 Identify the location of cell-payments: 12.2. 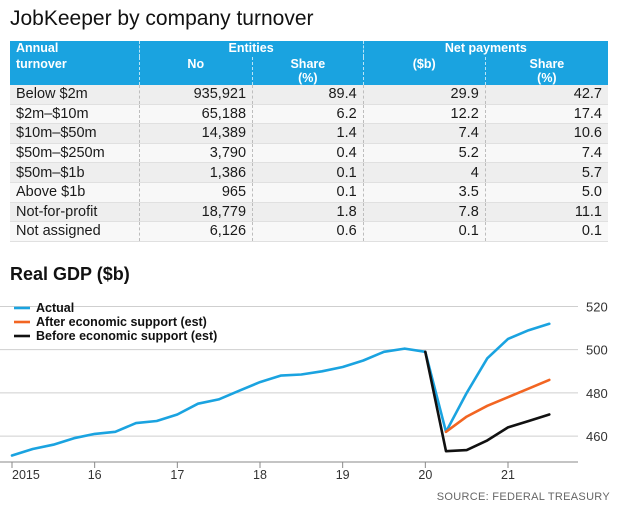
(424, 114).